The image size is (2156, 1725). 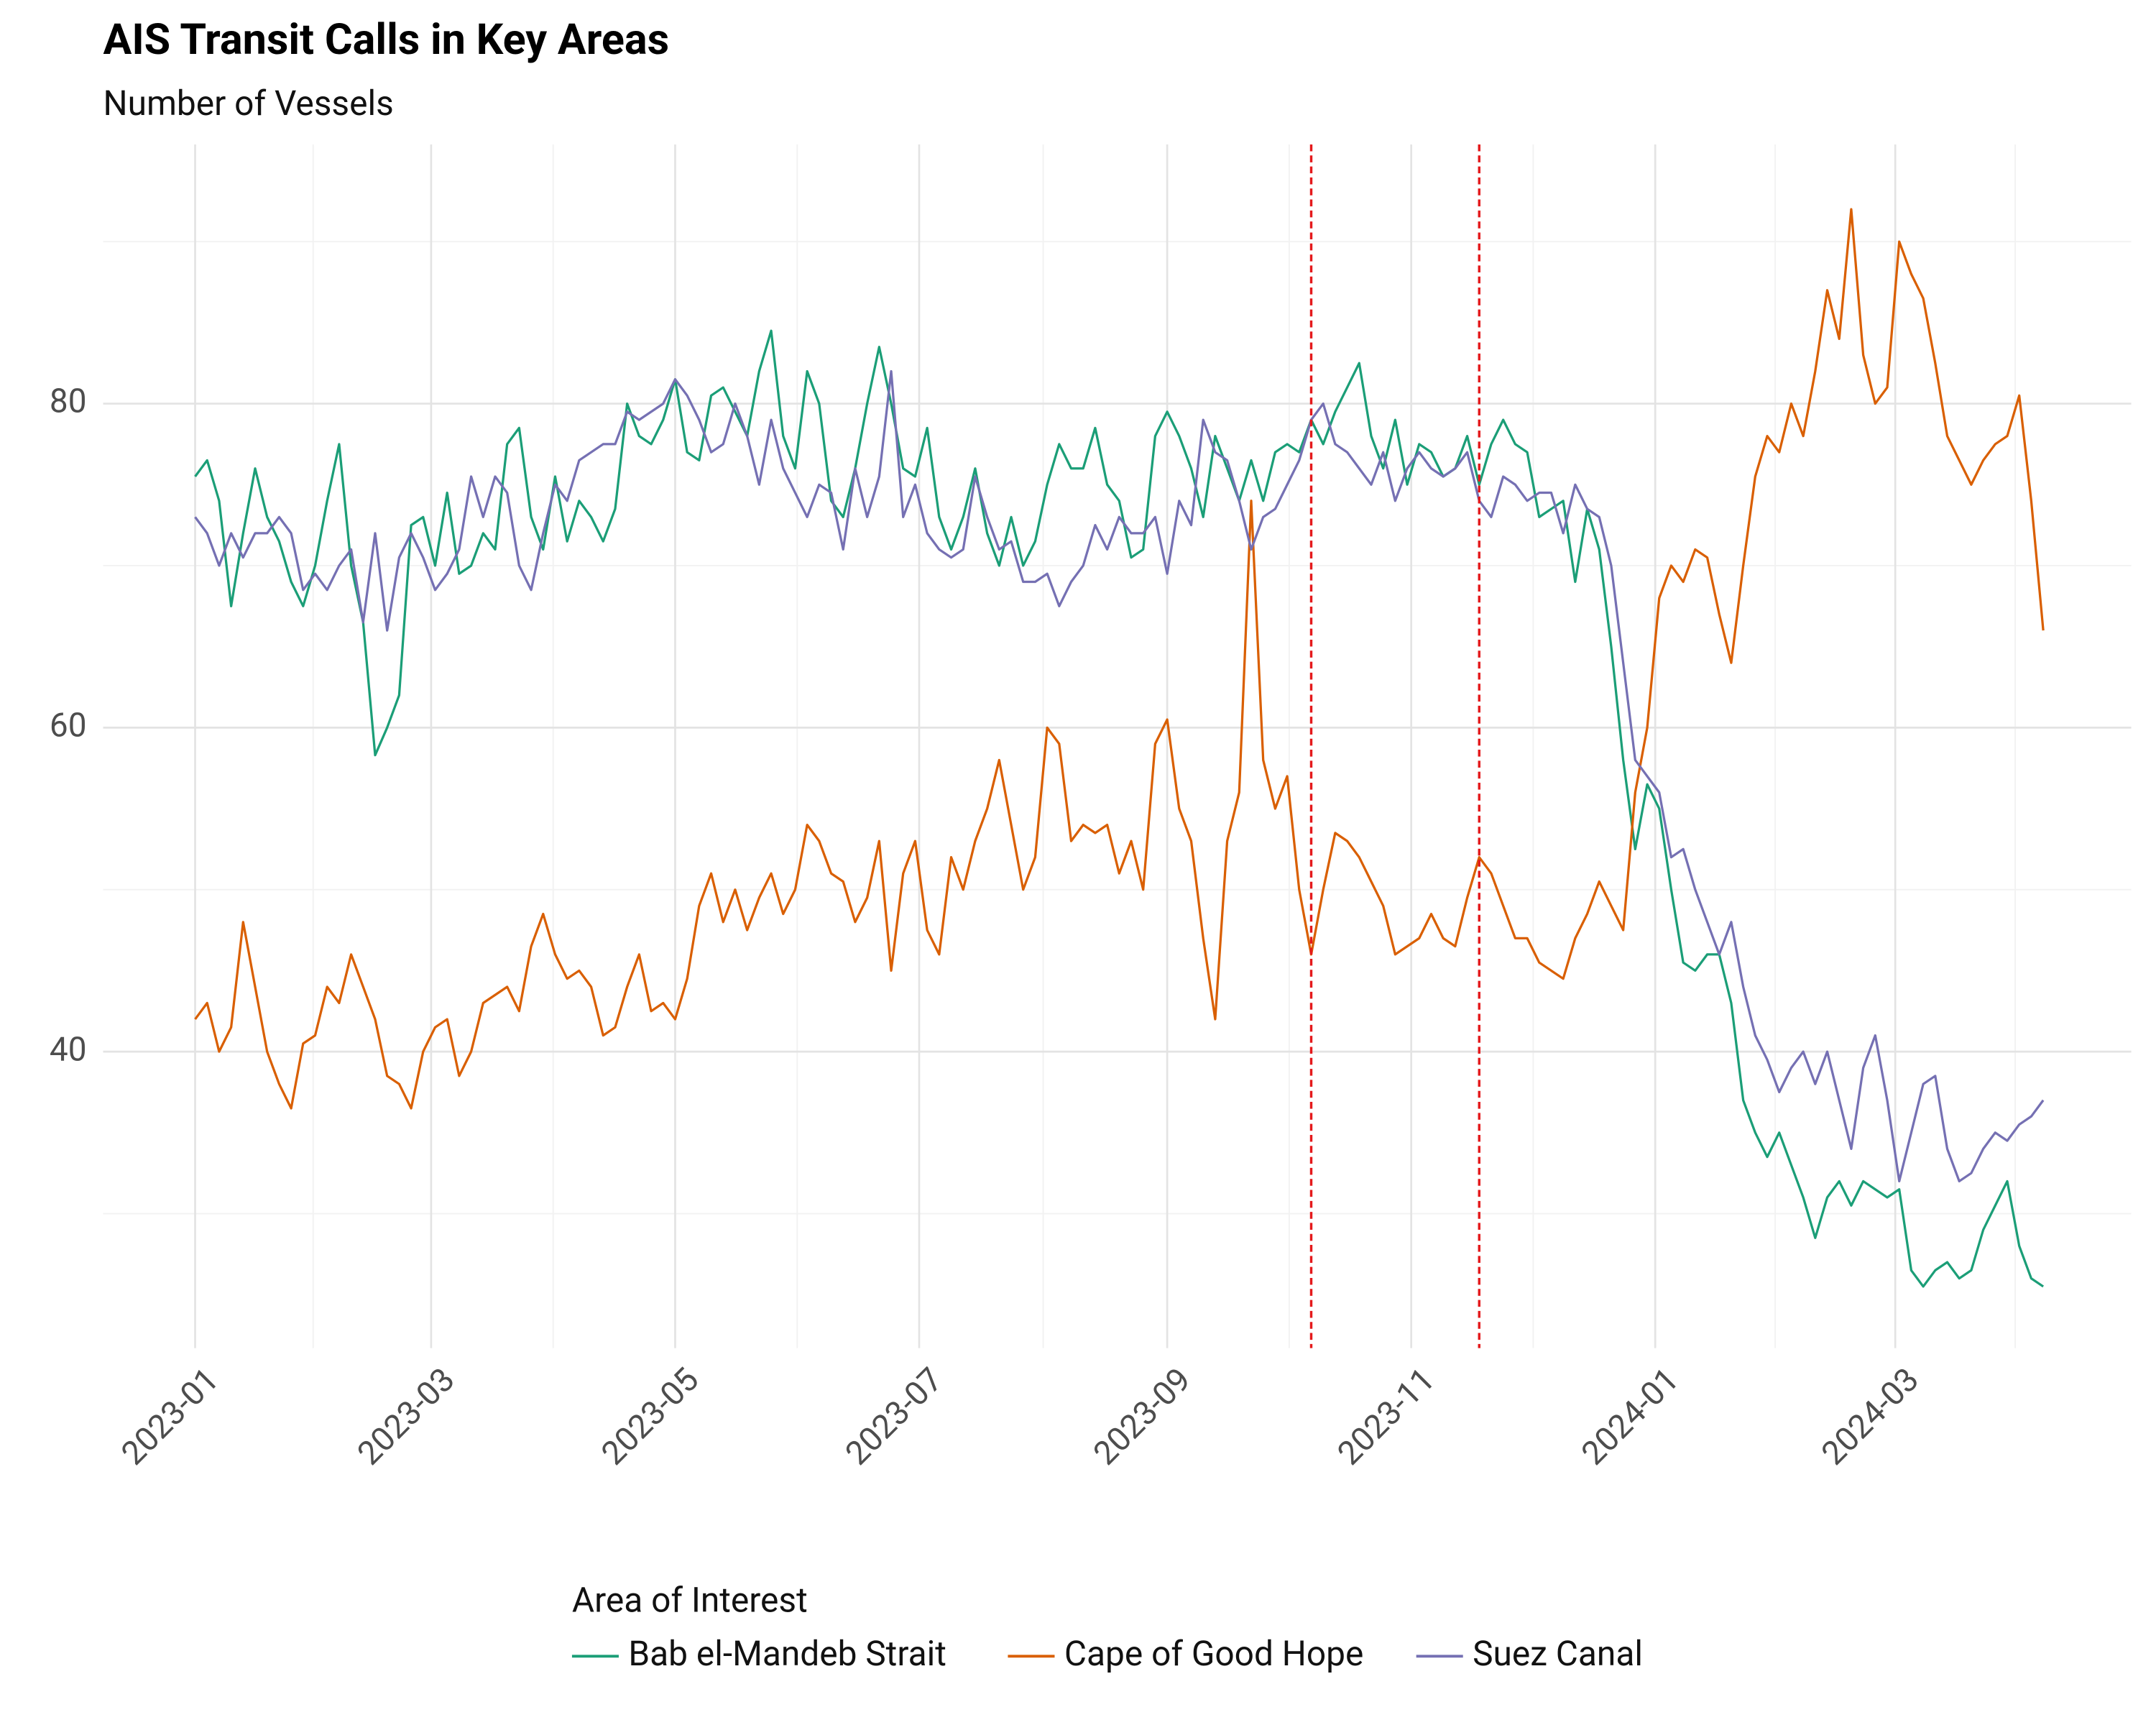 What do you see at coordinates (690, 1600) in the screenshot?
I see `legend-title: Area of Interest` at bounding box center [690, 1600].